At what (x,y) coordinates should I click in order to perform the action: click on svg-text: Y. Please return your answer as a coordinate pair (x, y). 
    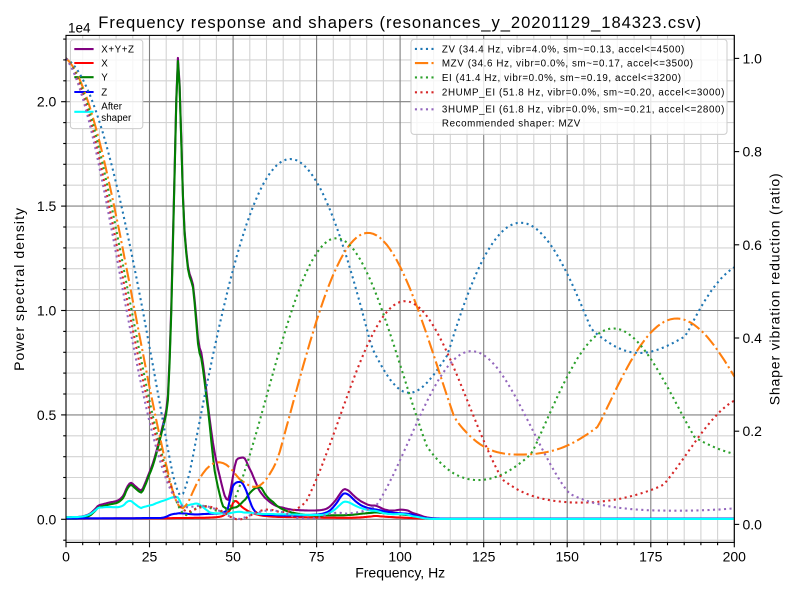
    Looking at the image, I should click on (104, 78).